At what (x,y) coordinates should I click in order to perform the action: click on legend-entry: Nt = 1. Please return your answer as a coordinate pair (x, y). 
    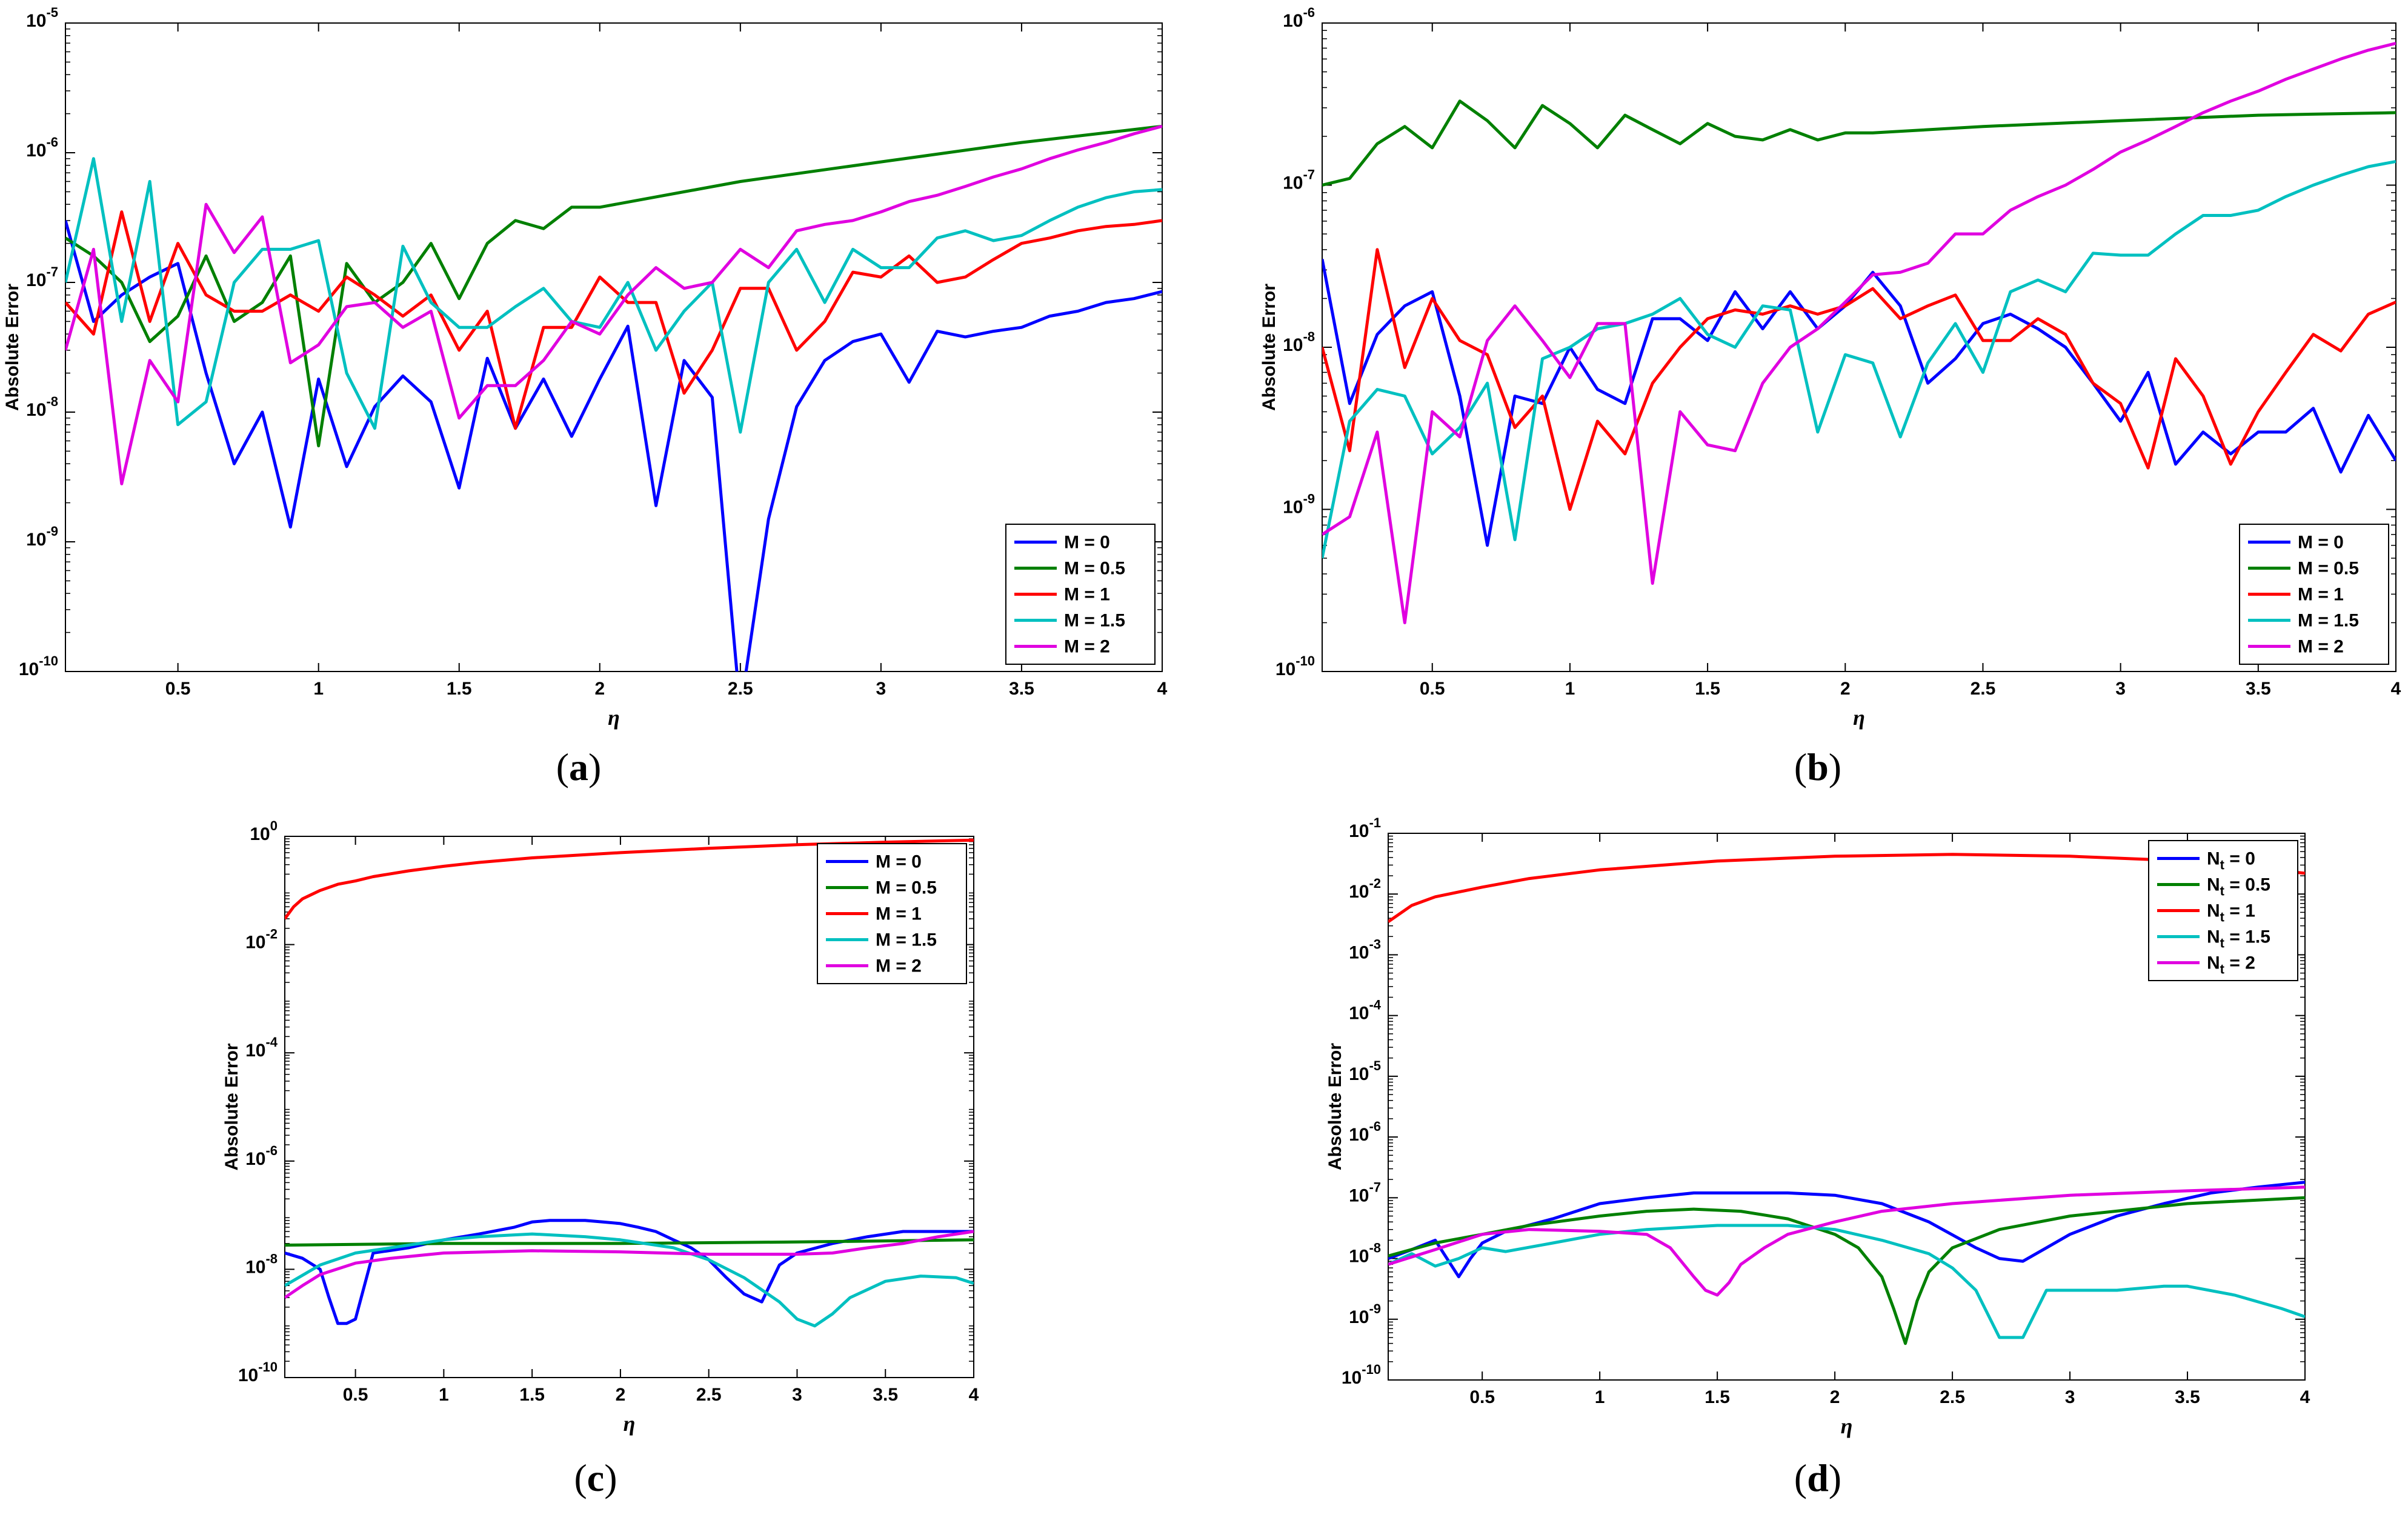
    Looking at the image, I should click on (2231, 913).